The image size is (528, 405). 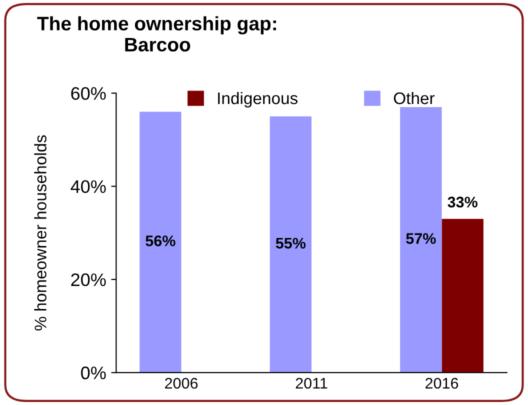 I want to click on data-label: 57%, so click(x=421, y=238).